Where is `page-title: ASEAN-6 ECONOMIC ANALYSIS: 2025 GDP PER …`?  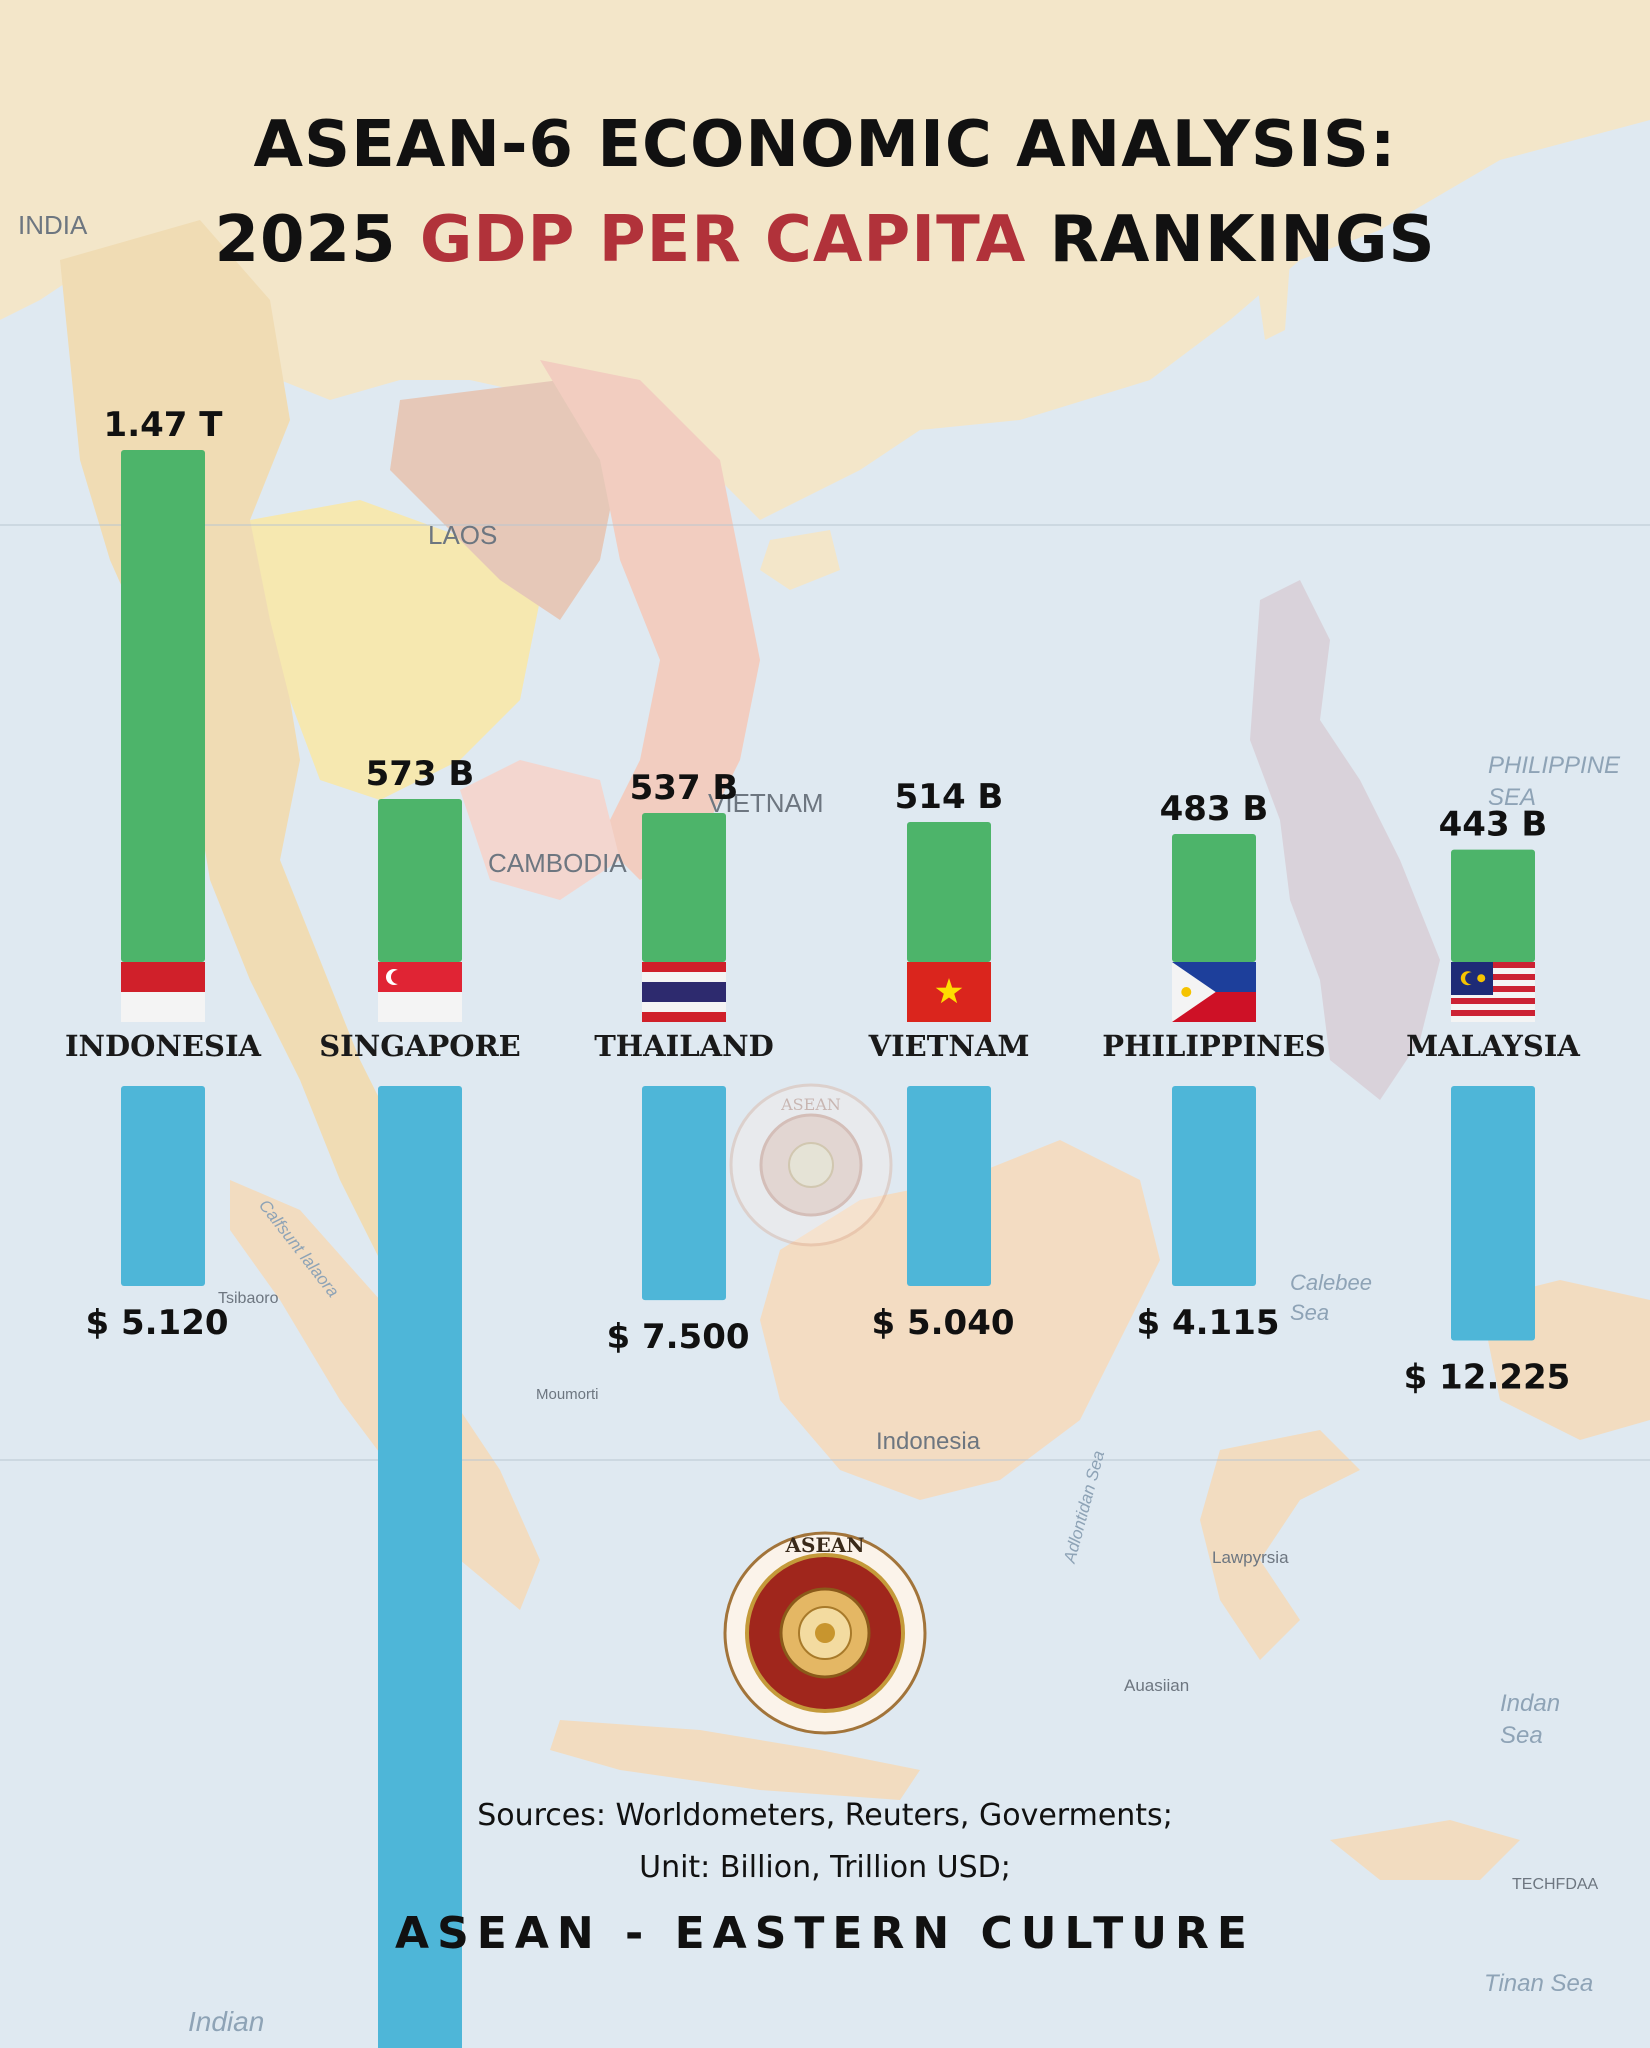
page-title: ASEAN-6 ECONOMIC ANALYSIS: 2025 GDP PER … is located at coordinates (825, 195).